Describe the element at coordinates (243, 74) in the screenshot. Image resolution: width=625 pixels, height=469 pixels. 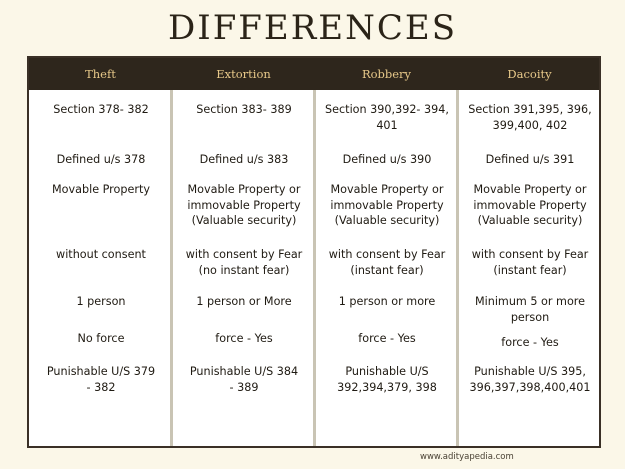
I see `header-extortion: Extortion` at that location.